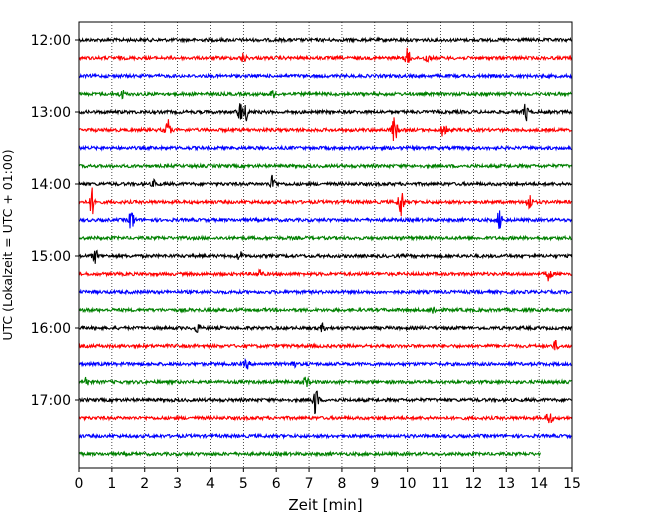  Describe the element at coordinates (51, 401) in the screenshot. I see `y-tick-label: 17:00` at that location.